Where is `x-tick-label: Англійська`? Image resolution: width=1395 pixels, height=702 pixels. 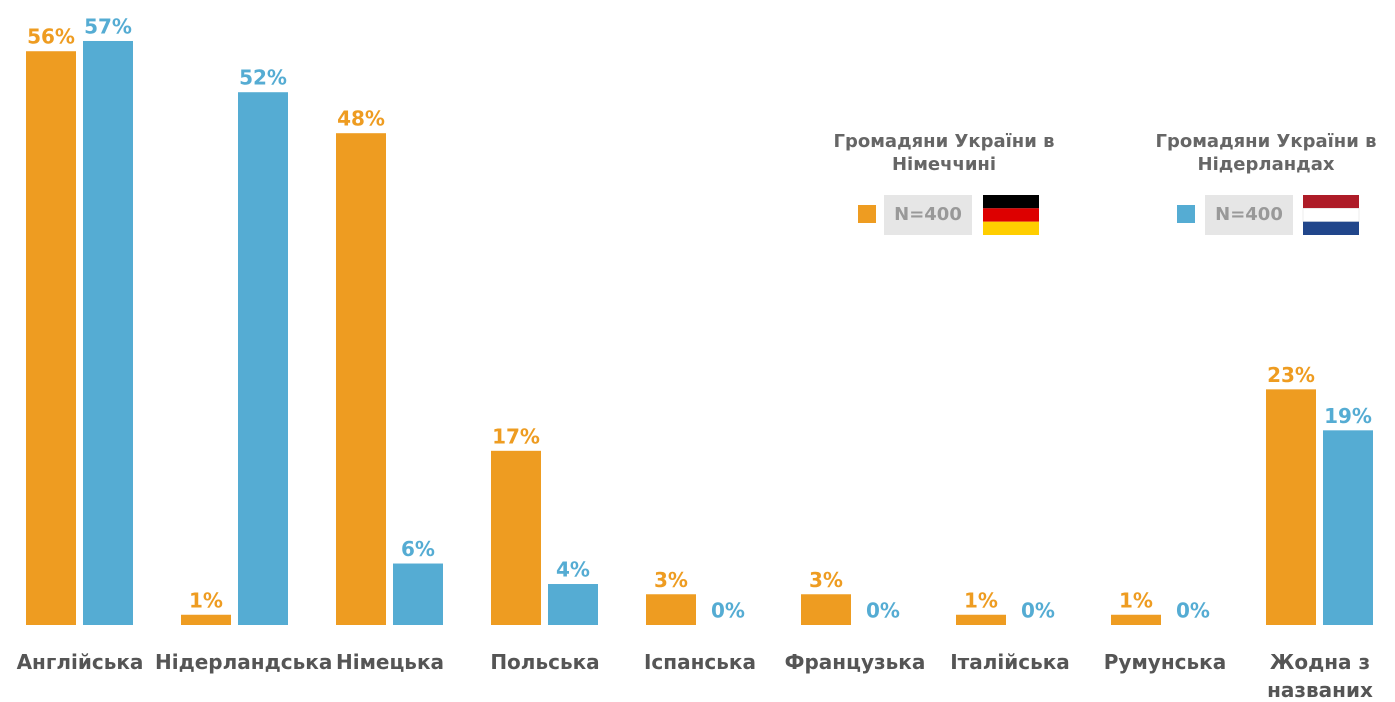 x-tick-label: Англійська is located at coordinates (80, 662).